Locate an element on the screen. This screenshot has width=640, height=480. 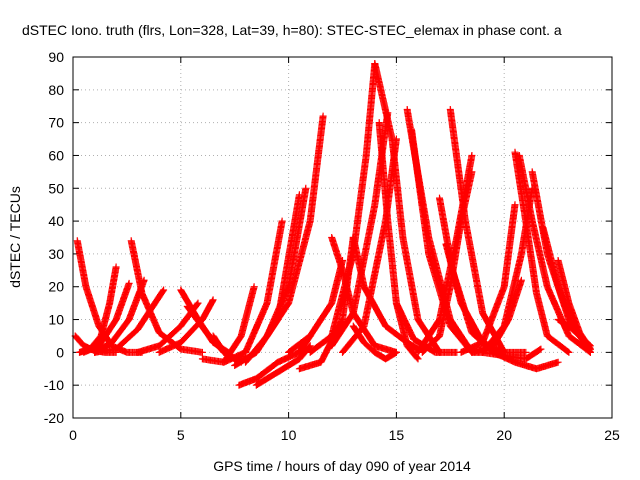
y-tick-labels: -20 -10 0 10 20 30 40 50 60 70 80 90 is located at coordinates (54, 237).